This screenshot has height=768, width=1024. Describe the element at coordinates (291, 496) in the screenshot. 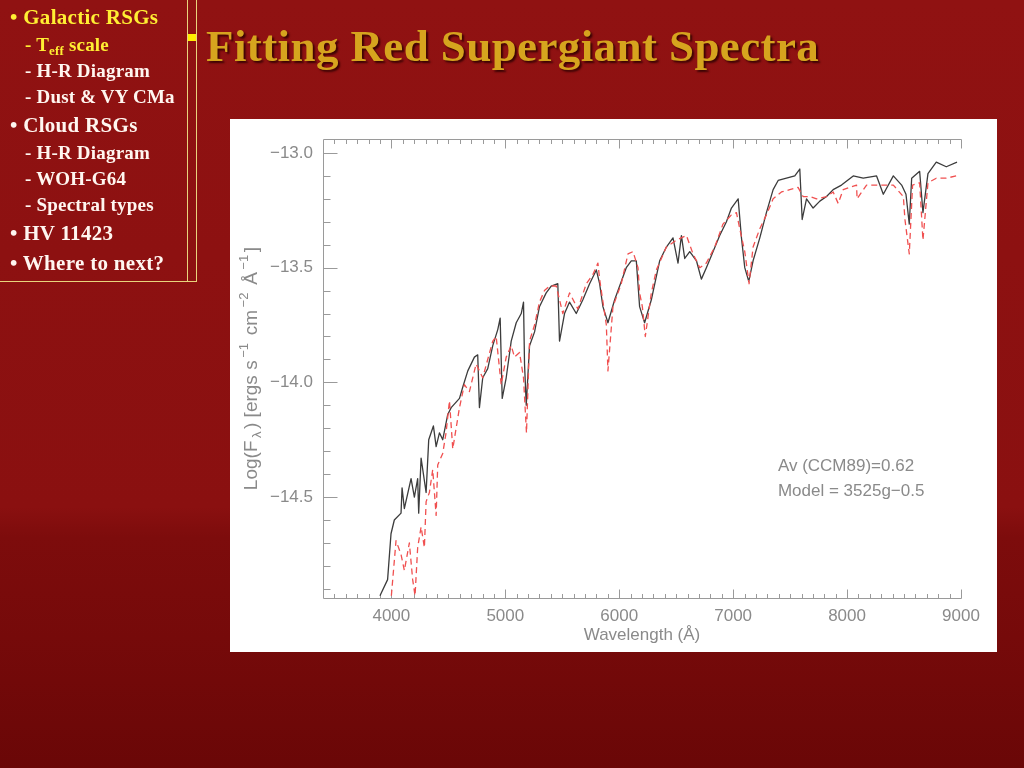

I see `y-tick-label: −14.5` at that location.